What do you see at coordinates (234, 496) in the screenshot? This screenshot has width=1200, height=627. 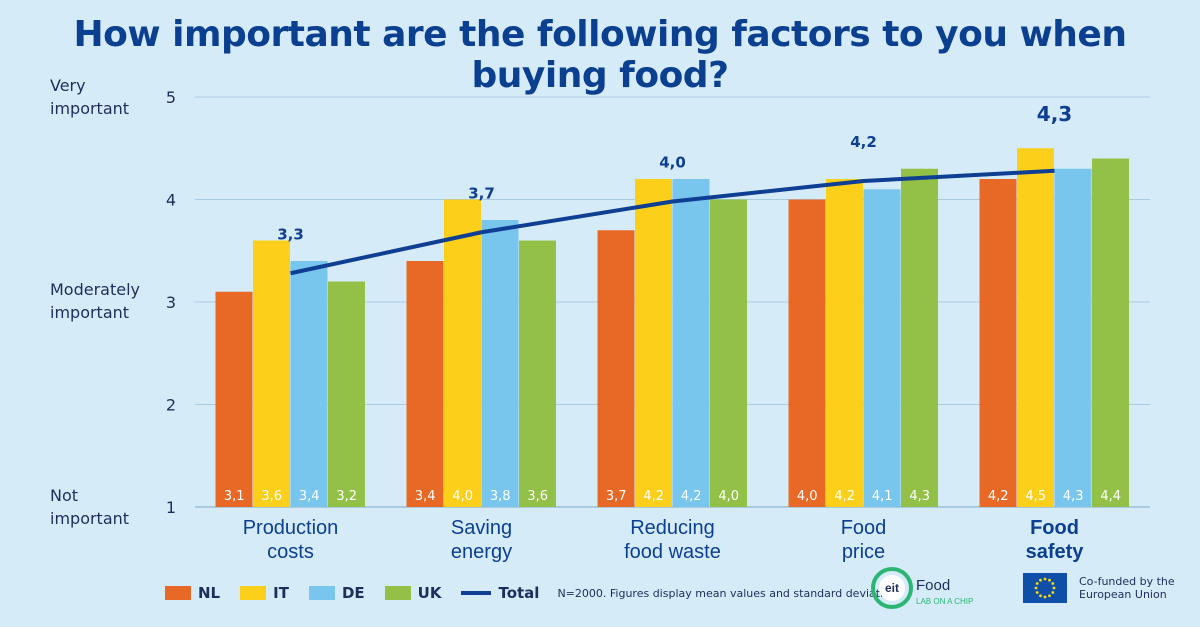 I see `bar-value-label: 3,1` at bounding box center [234, 496].